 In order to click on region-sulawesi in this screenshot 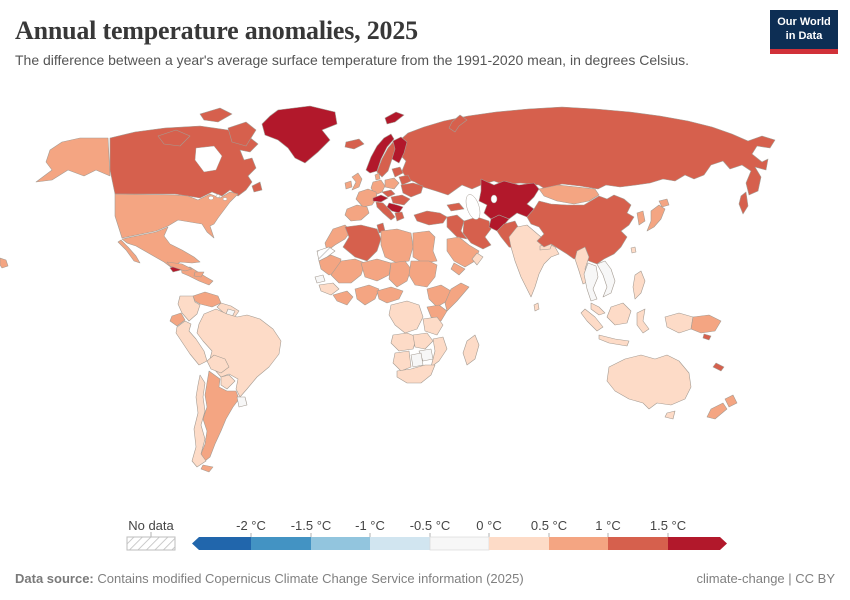, I will do `click(643, 321)`.